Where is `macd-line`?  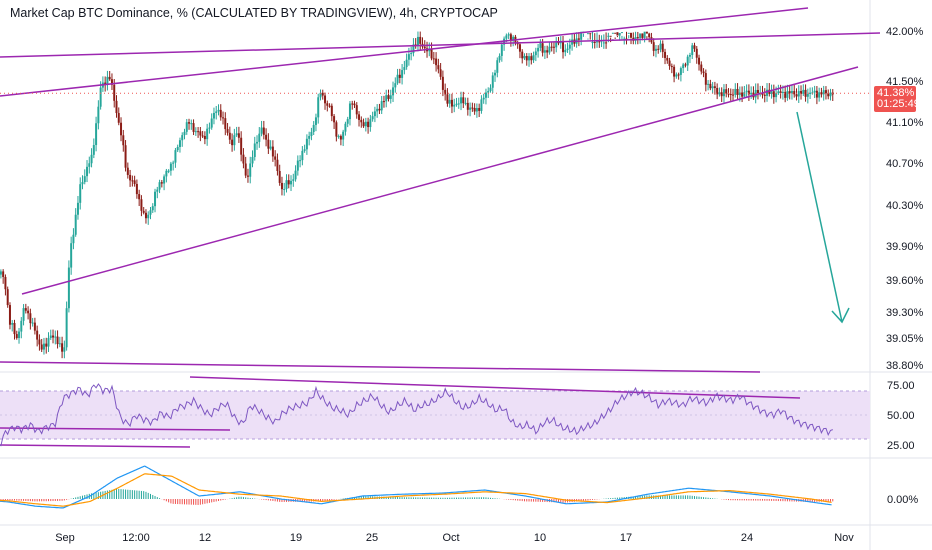 macd-line is located at coordinates (416, 487).